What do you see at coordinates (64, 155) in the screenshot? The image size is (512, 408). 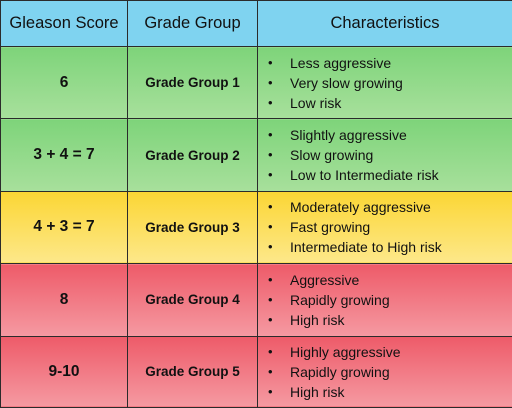 I see `gleason-score-cell: 3 + 4 = 7` at bounding box center [64, 155].